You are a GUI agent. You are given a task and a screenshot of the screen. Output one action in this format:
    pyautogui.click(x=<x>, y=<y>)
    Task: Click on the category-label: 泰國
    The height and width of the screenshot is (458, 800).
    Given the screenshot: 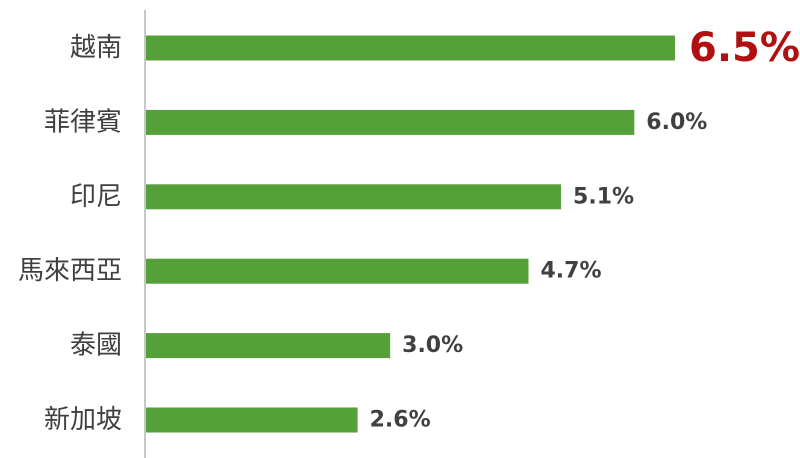 What is the action you would take?
    pyautogui.click(x=96, y=346)
    